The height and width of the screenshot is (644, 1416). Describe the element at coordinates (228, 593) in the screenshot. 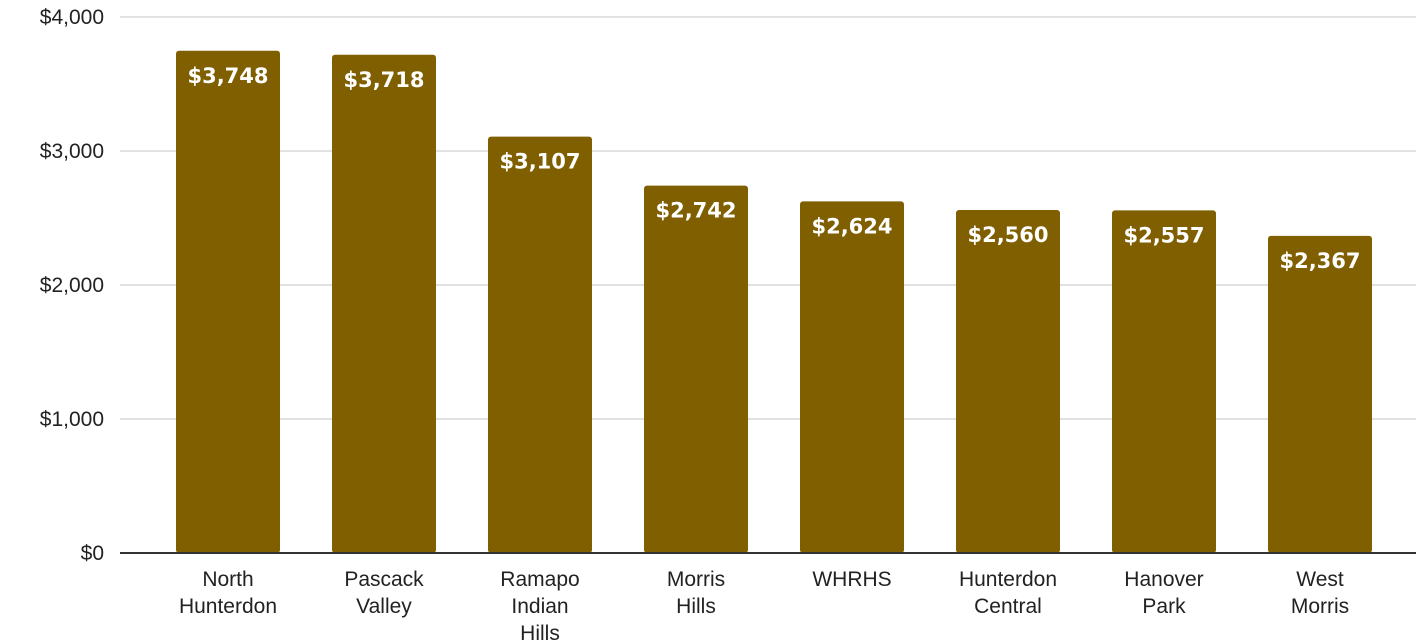

I see `x-tick-label: North Hunterdon` at that location.